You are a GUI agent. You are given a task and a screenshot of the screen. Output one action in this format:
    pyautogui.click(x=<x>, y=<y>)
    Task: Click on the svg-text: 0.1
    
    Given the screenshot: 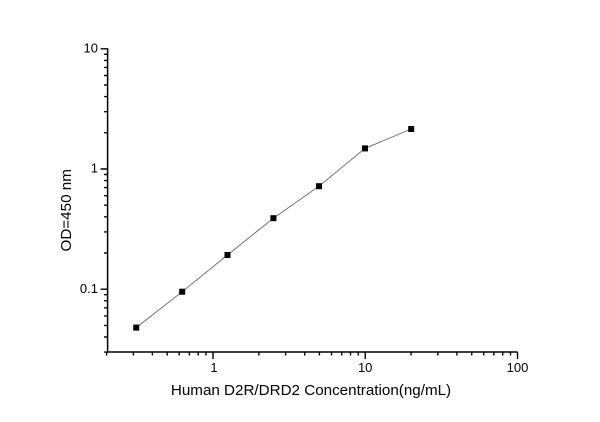 What is the action you would take?
    pyautogui.click(x=89, y=288)
    